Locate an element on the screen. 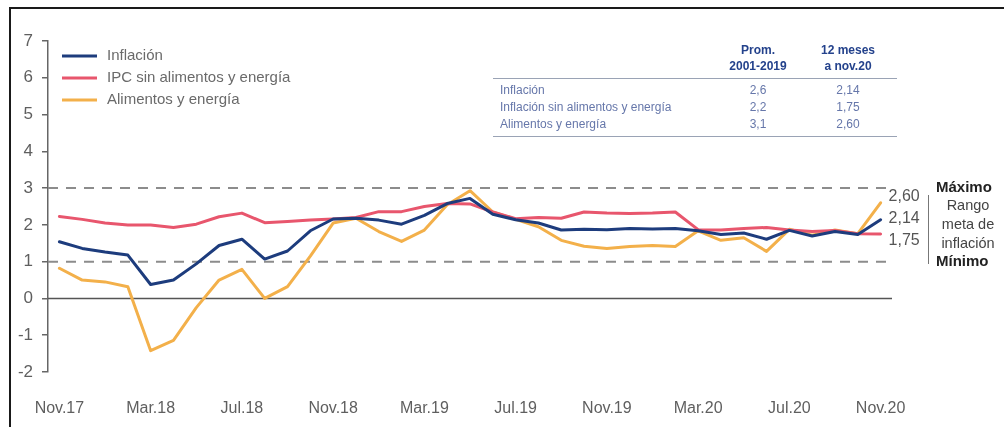  x-tick-label: Jul.20 is located at coordinates (789, 408).